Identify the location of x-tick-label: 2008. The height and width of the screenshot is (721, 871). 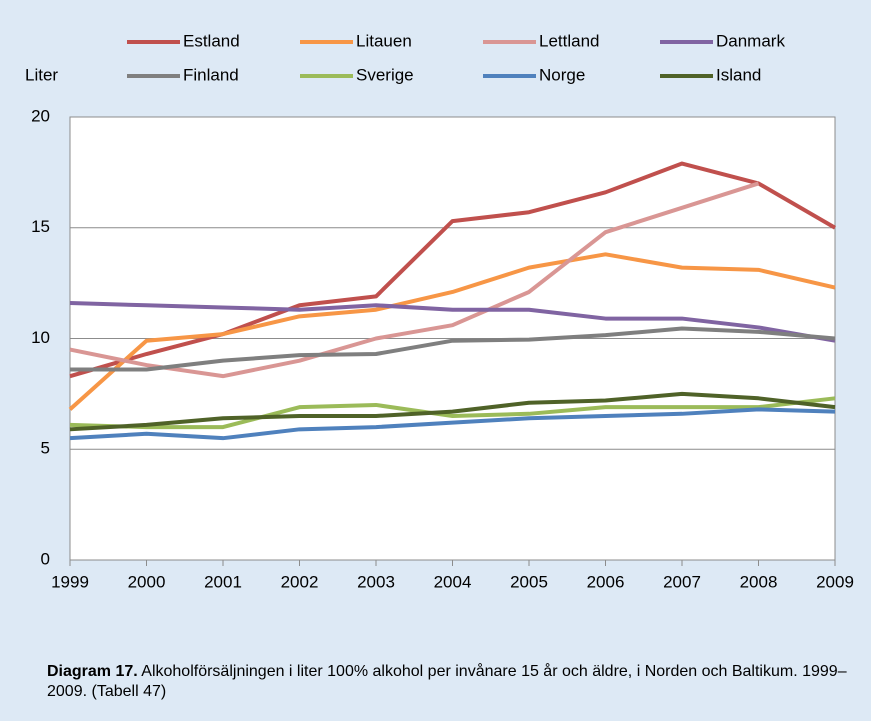
(759, 581).